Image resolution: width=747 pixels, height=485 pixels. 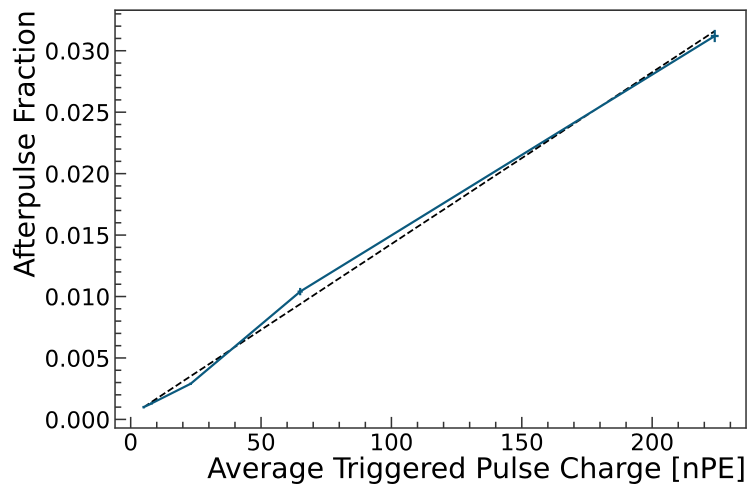 I want to click on x-tick-label: 100, so click(x=392, y=442).